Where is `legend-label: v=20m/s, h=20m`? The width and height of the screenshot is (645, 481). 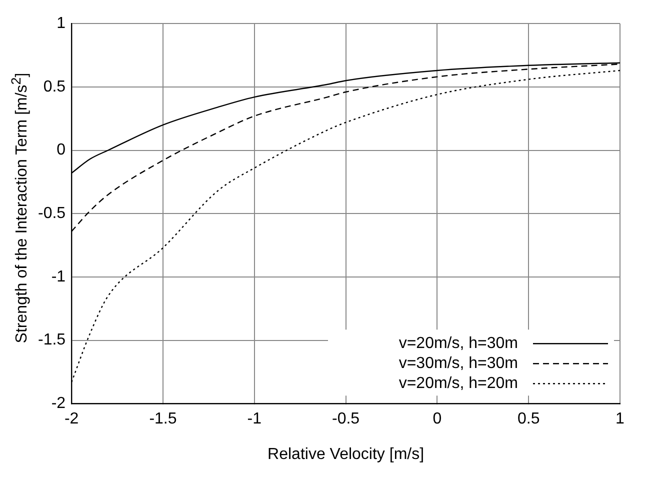 legend-label: v=20m/s, h=20m is located at coordinates (458, 383).